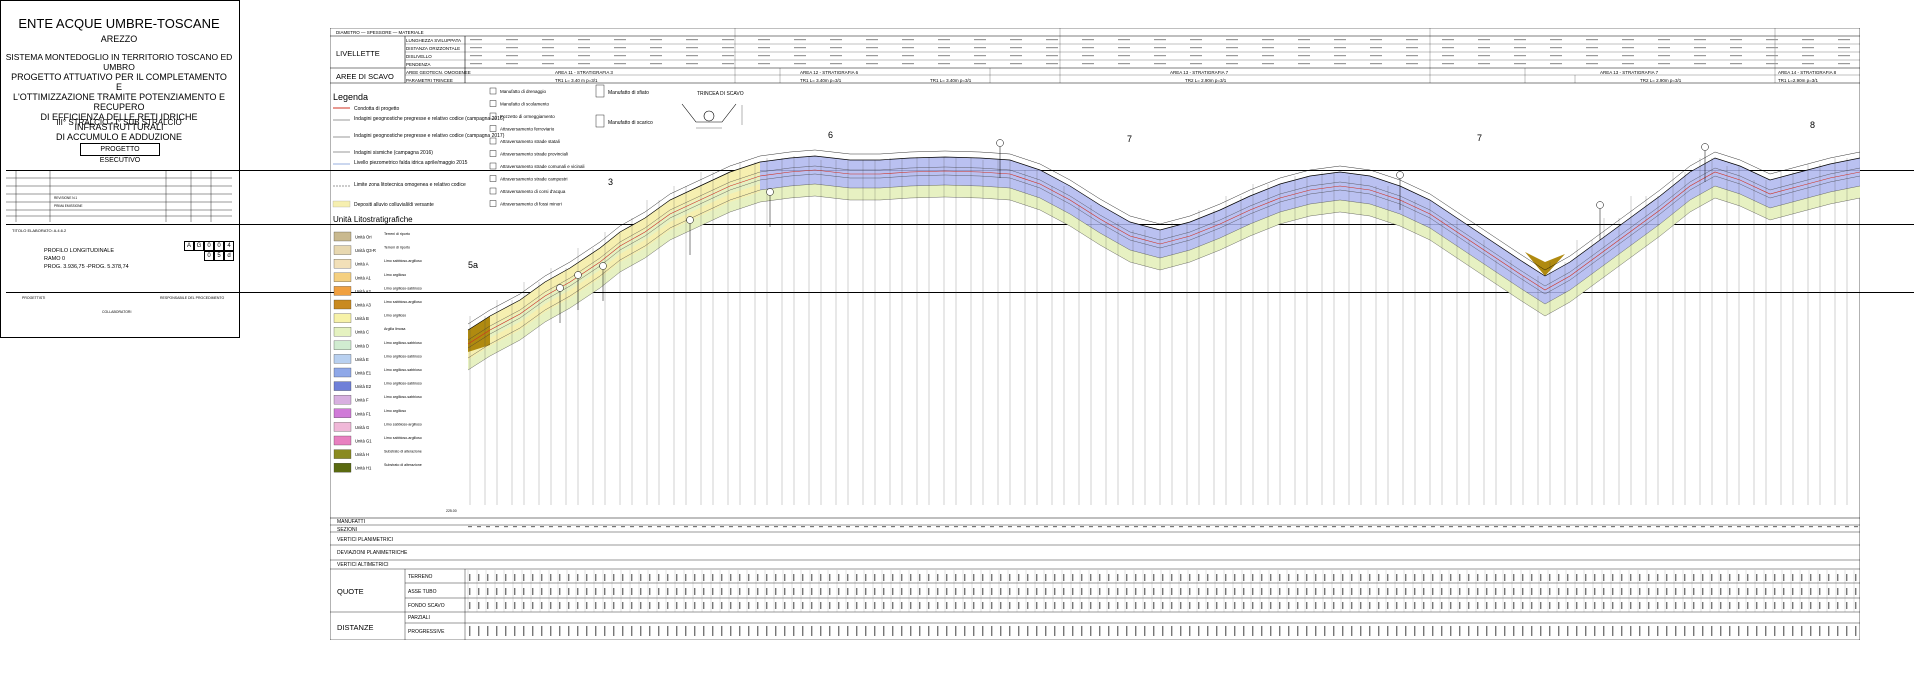 The image size is (1920, 679). I want to click on table-row-label: VERTICI PLANIMETRICI, so click(365, 540).